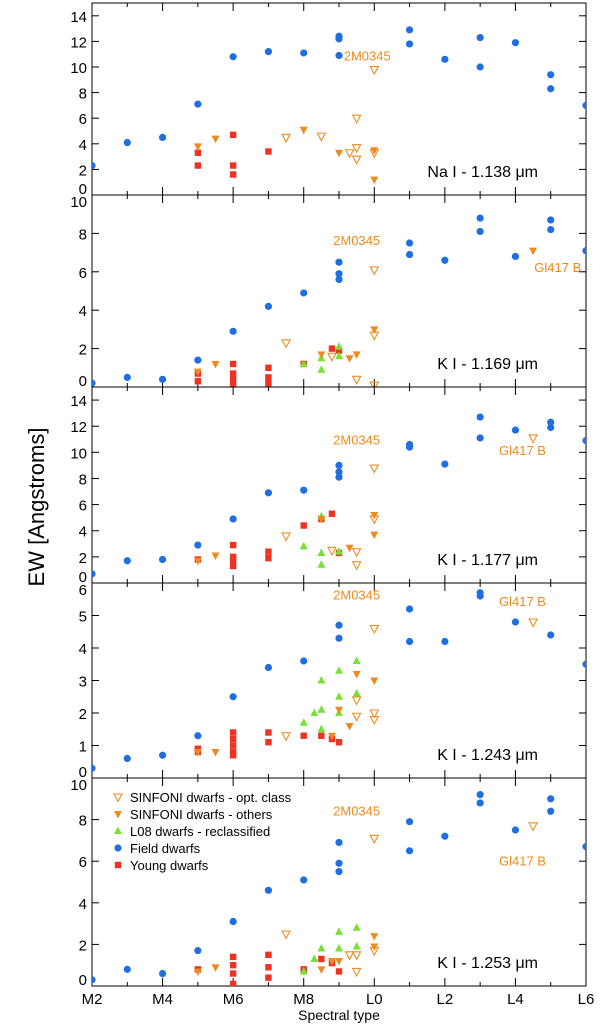  I want to click on x-tick-label: M2, so click(92, 999).